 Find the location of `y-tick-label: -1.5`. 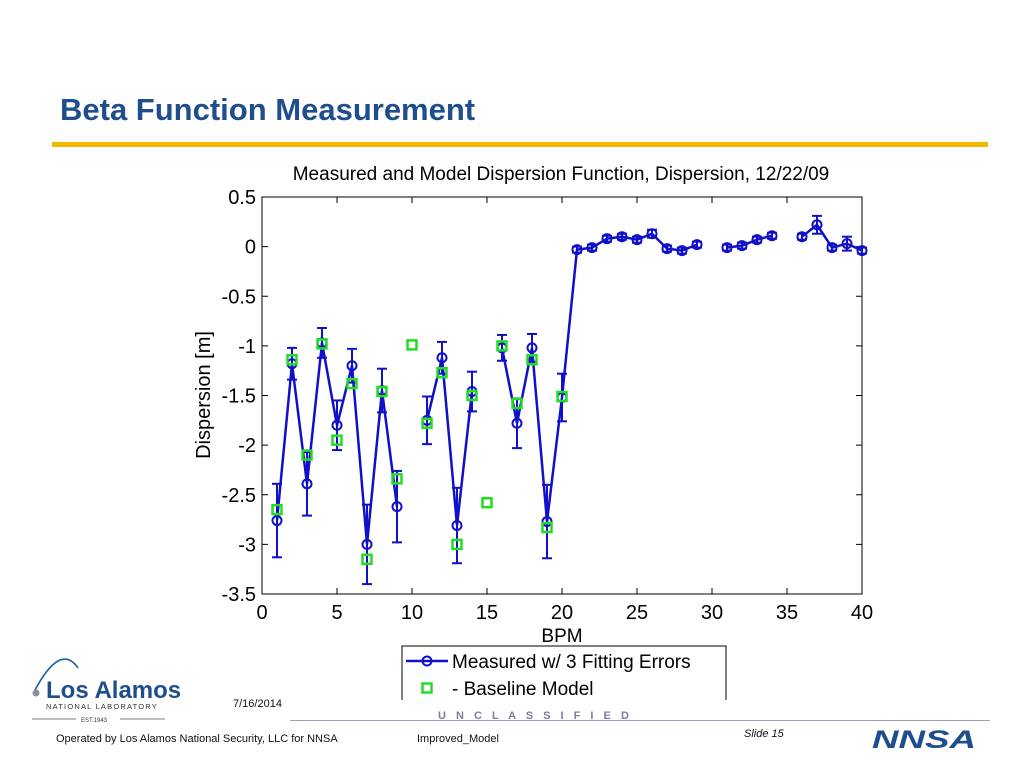

y-tick-label: -1.5 is located at coordinates (239, 397).